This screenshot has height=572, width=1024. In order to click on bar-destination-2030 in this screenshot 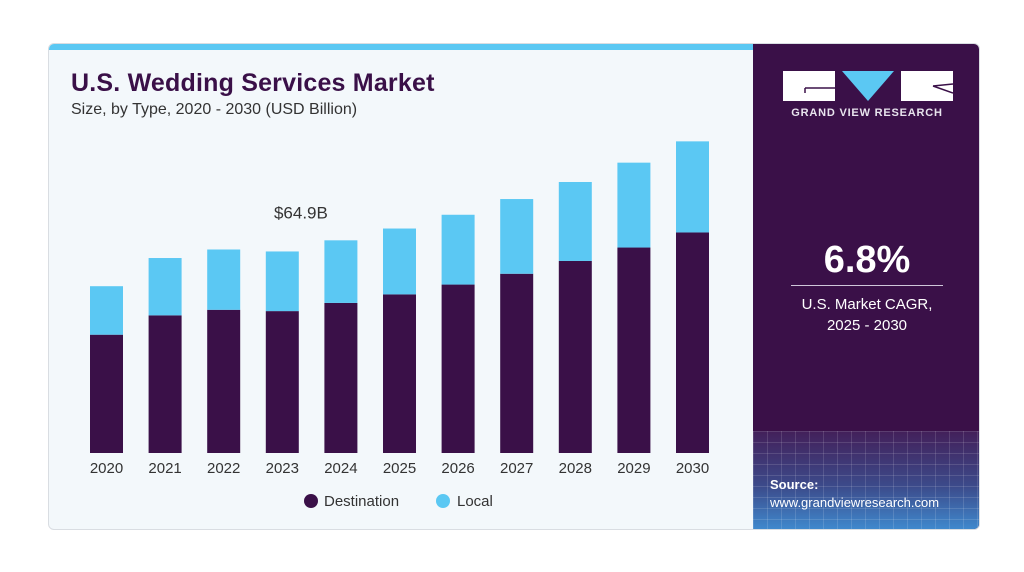, I will do `click(692, 342)`.